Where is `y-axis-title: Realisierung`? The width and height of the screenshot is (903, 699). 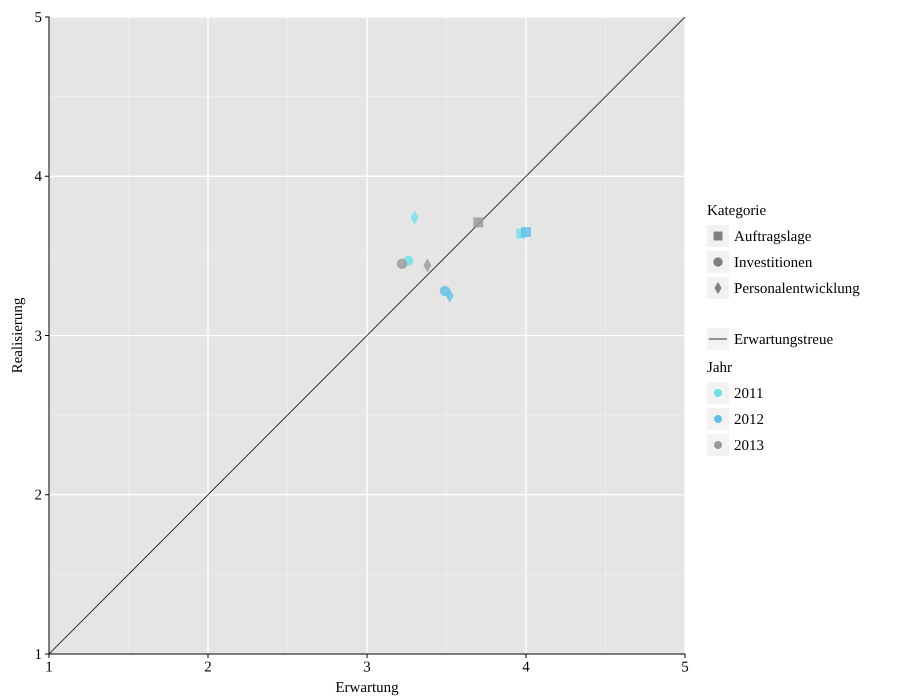 y-axis-title: Realisierung is located at coordinates (18, 335).